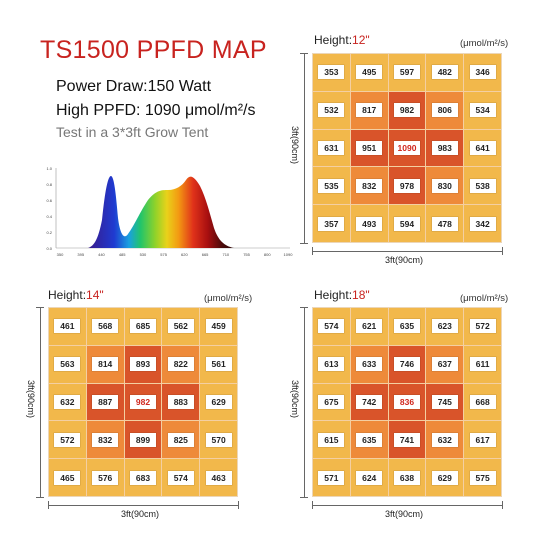 Image resolution: width=550 pixels, height=550 pixels. I want to click on ppfd-value: 594, so click(406, 223).